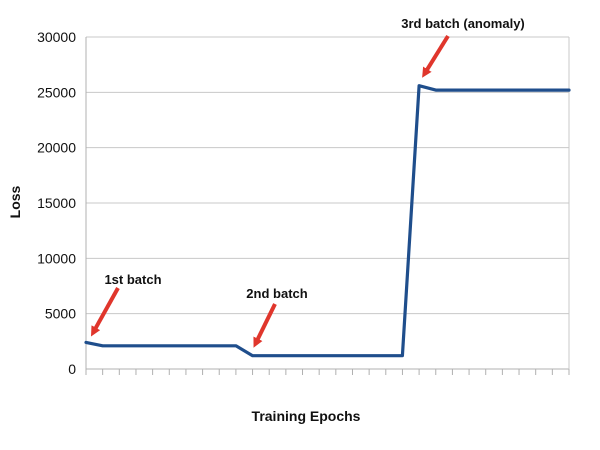 Image resolution: width=600 pixels, height=450 pixels. Describe the element at coordinates (72, 369) in the screenshot. I see `y-tick-label-0: 0` at that location.